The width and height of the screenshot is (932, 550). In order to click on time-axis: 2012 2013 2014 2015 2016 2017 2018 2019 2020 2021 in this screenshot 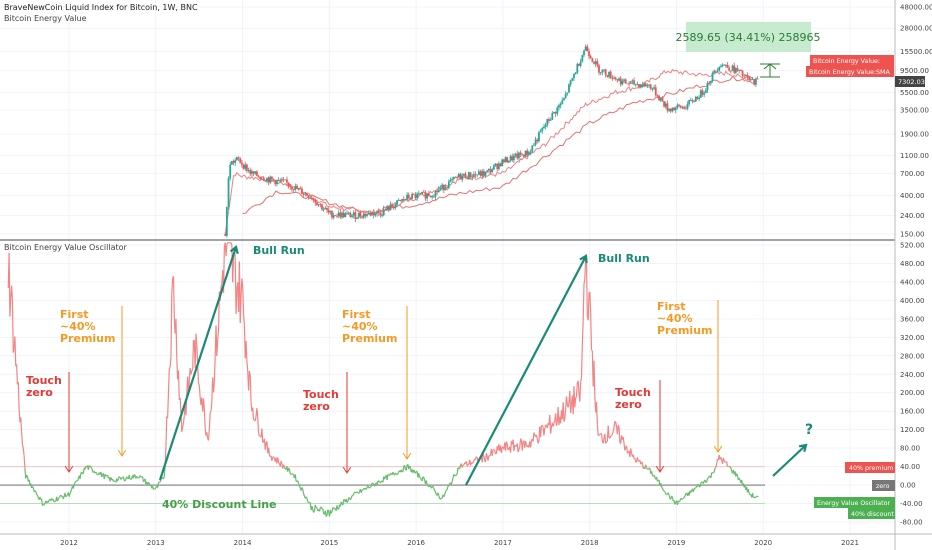, I will do `click(459, 543)`.